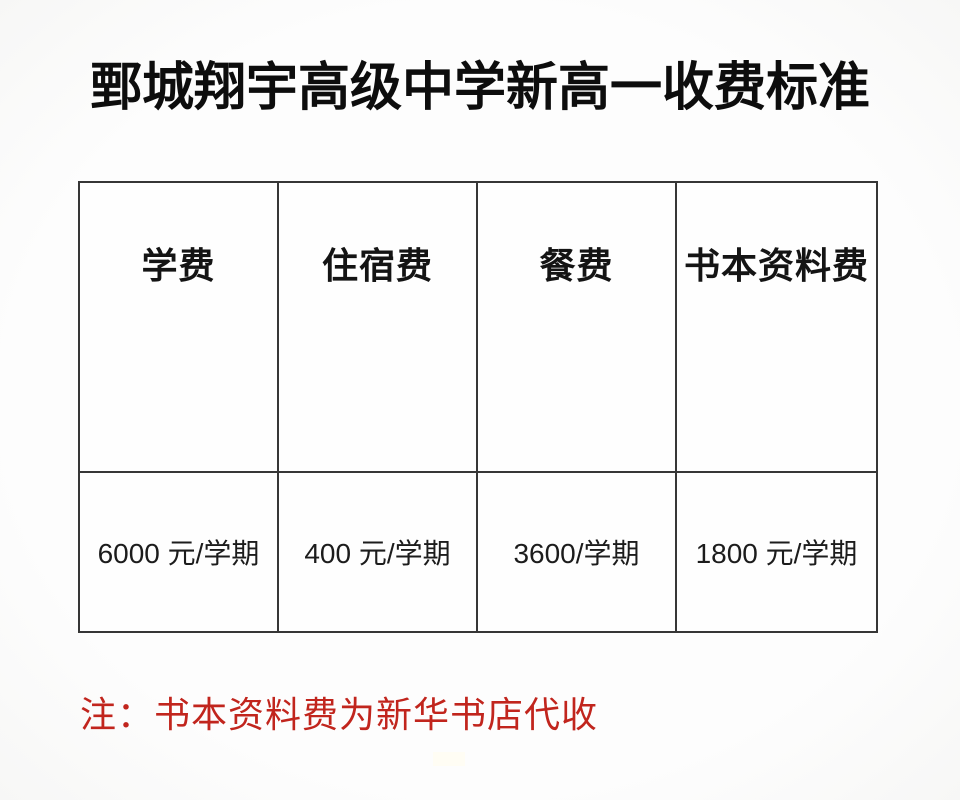 The height and width of the screenshot is (800, 960). What do you see at coordinates (776, 328) in the screenshot?
I see `header-cell-books: 书本资料费` at bounding box center [776, 328].